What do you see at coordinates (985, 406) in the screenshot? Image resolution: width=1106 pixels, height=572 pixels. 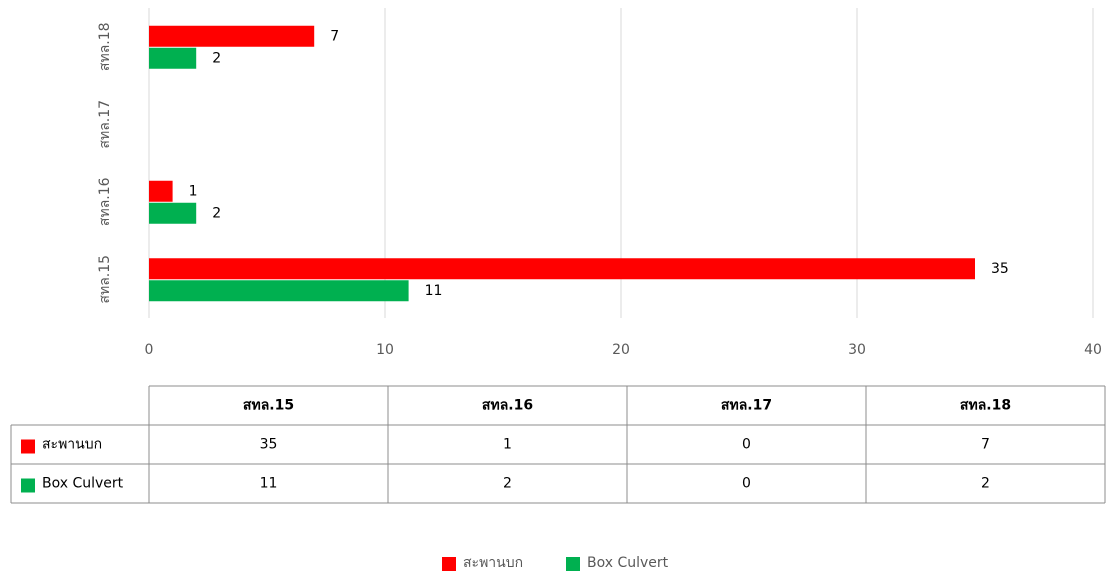 I see `table-header: สทล.18` at bounding box center [985, 406].